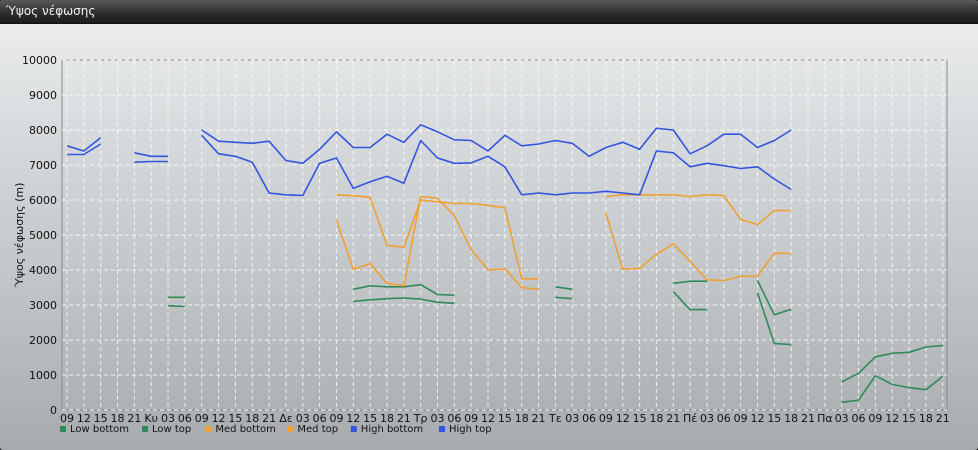 The image size is (978, 450). I want to click on series-high-top, so click(429, 144).